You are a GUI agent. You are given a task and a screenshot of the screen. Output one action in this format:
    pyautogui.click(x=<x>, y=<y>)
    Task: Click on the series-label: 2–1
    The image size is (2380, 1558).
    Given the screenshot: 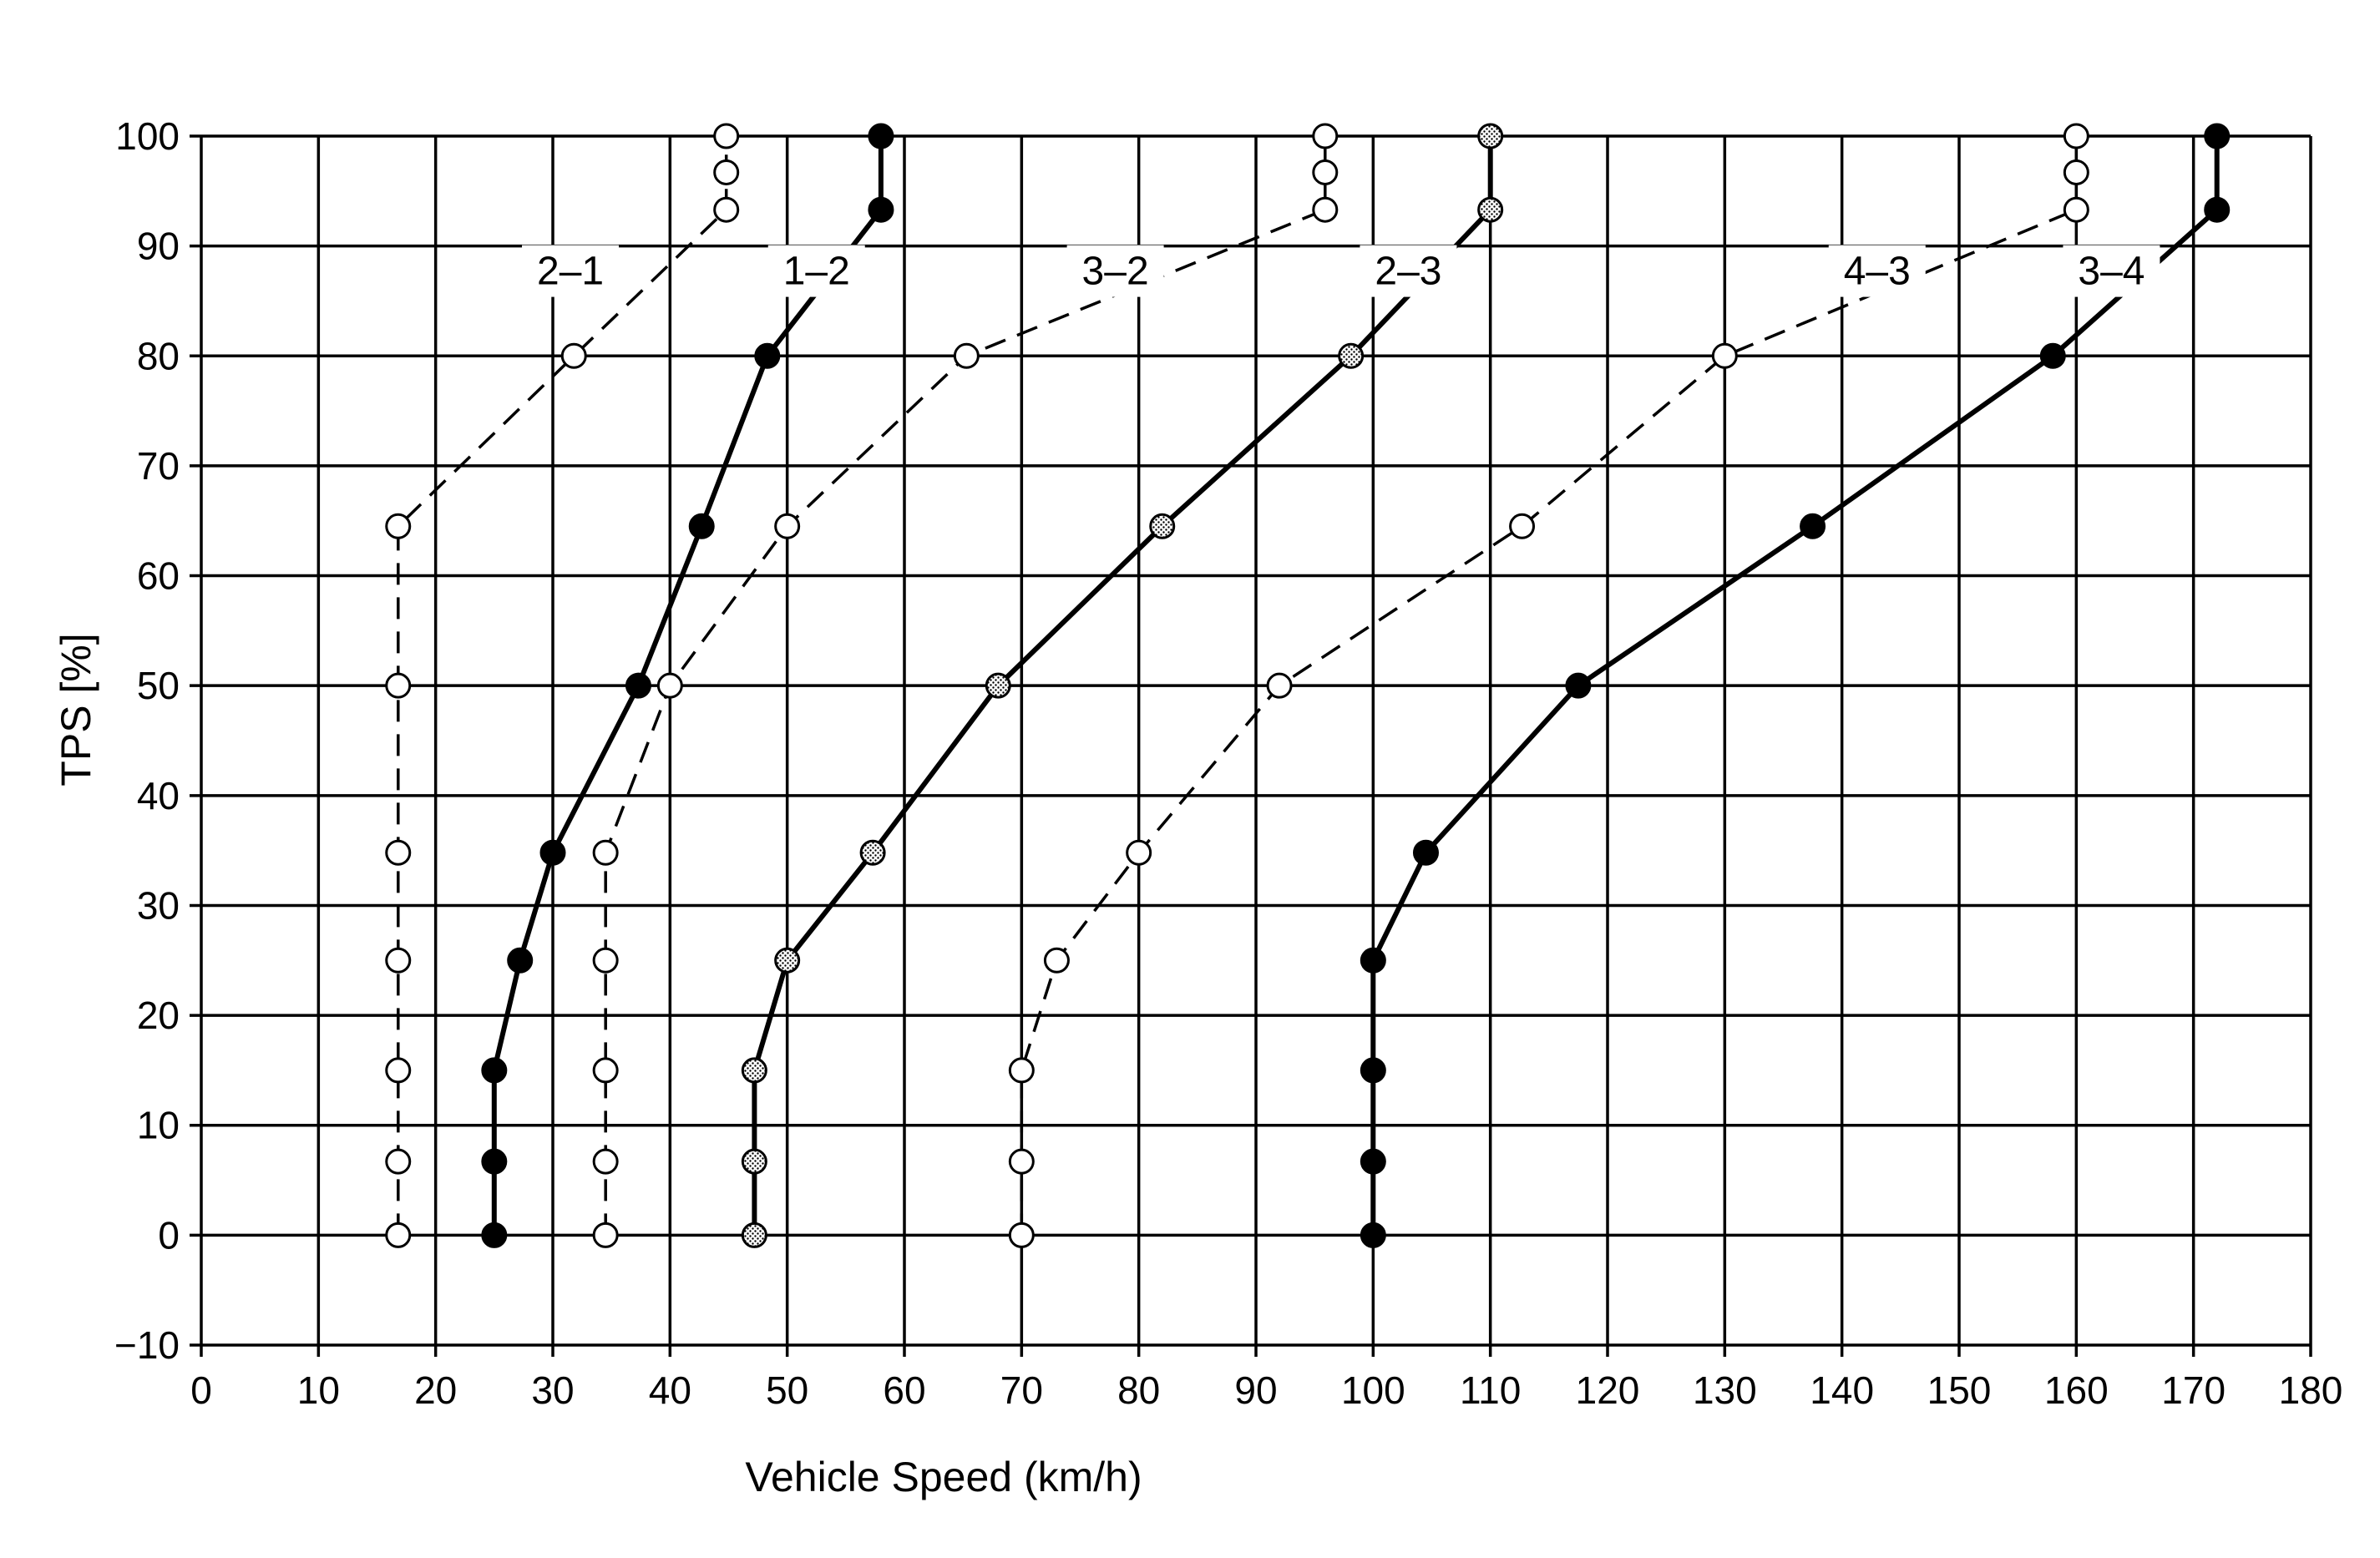 What is the action you would take?
    pyautogui.click(x=570, y=272)
    